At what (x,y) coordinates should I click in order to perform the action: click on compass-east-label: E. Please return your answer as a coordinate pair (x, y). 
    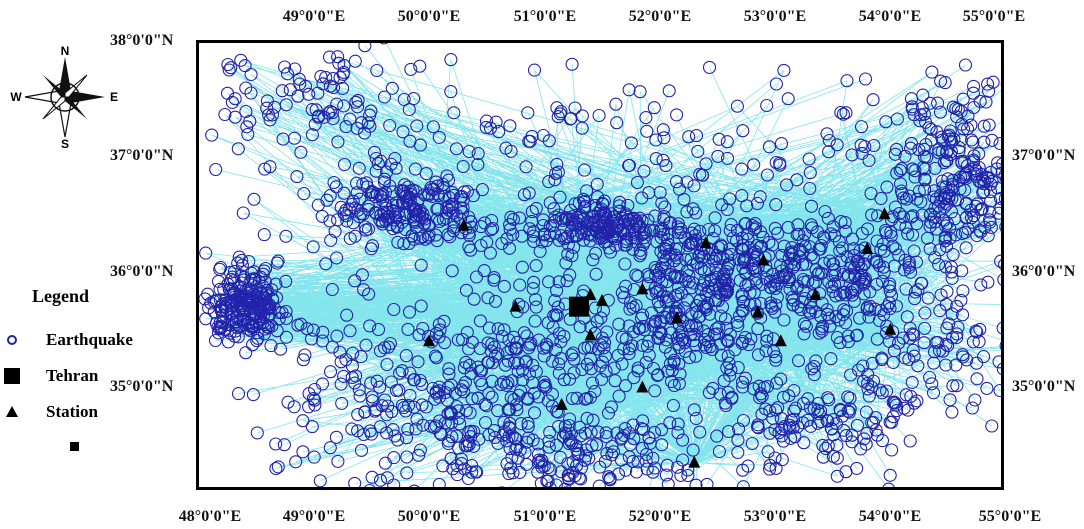
    Looking at the image, I should click on (114, 97).